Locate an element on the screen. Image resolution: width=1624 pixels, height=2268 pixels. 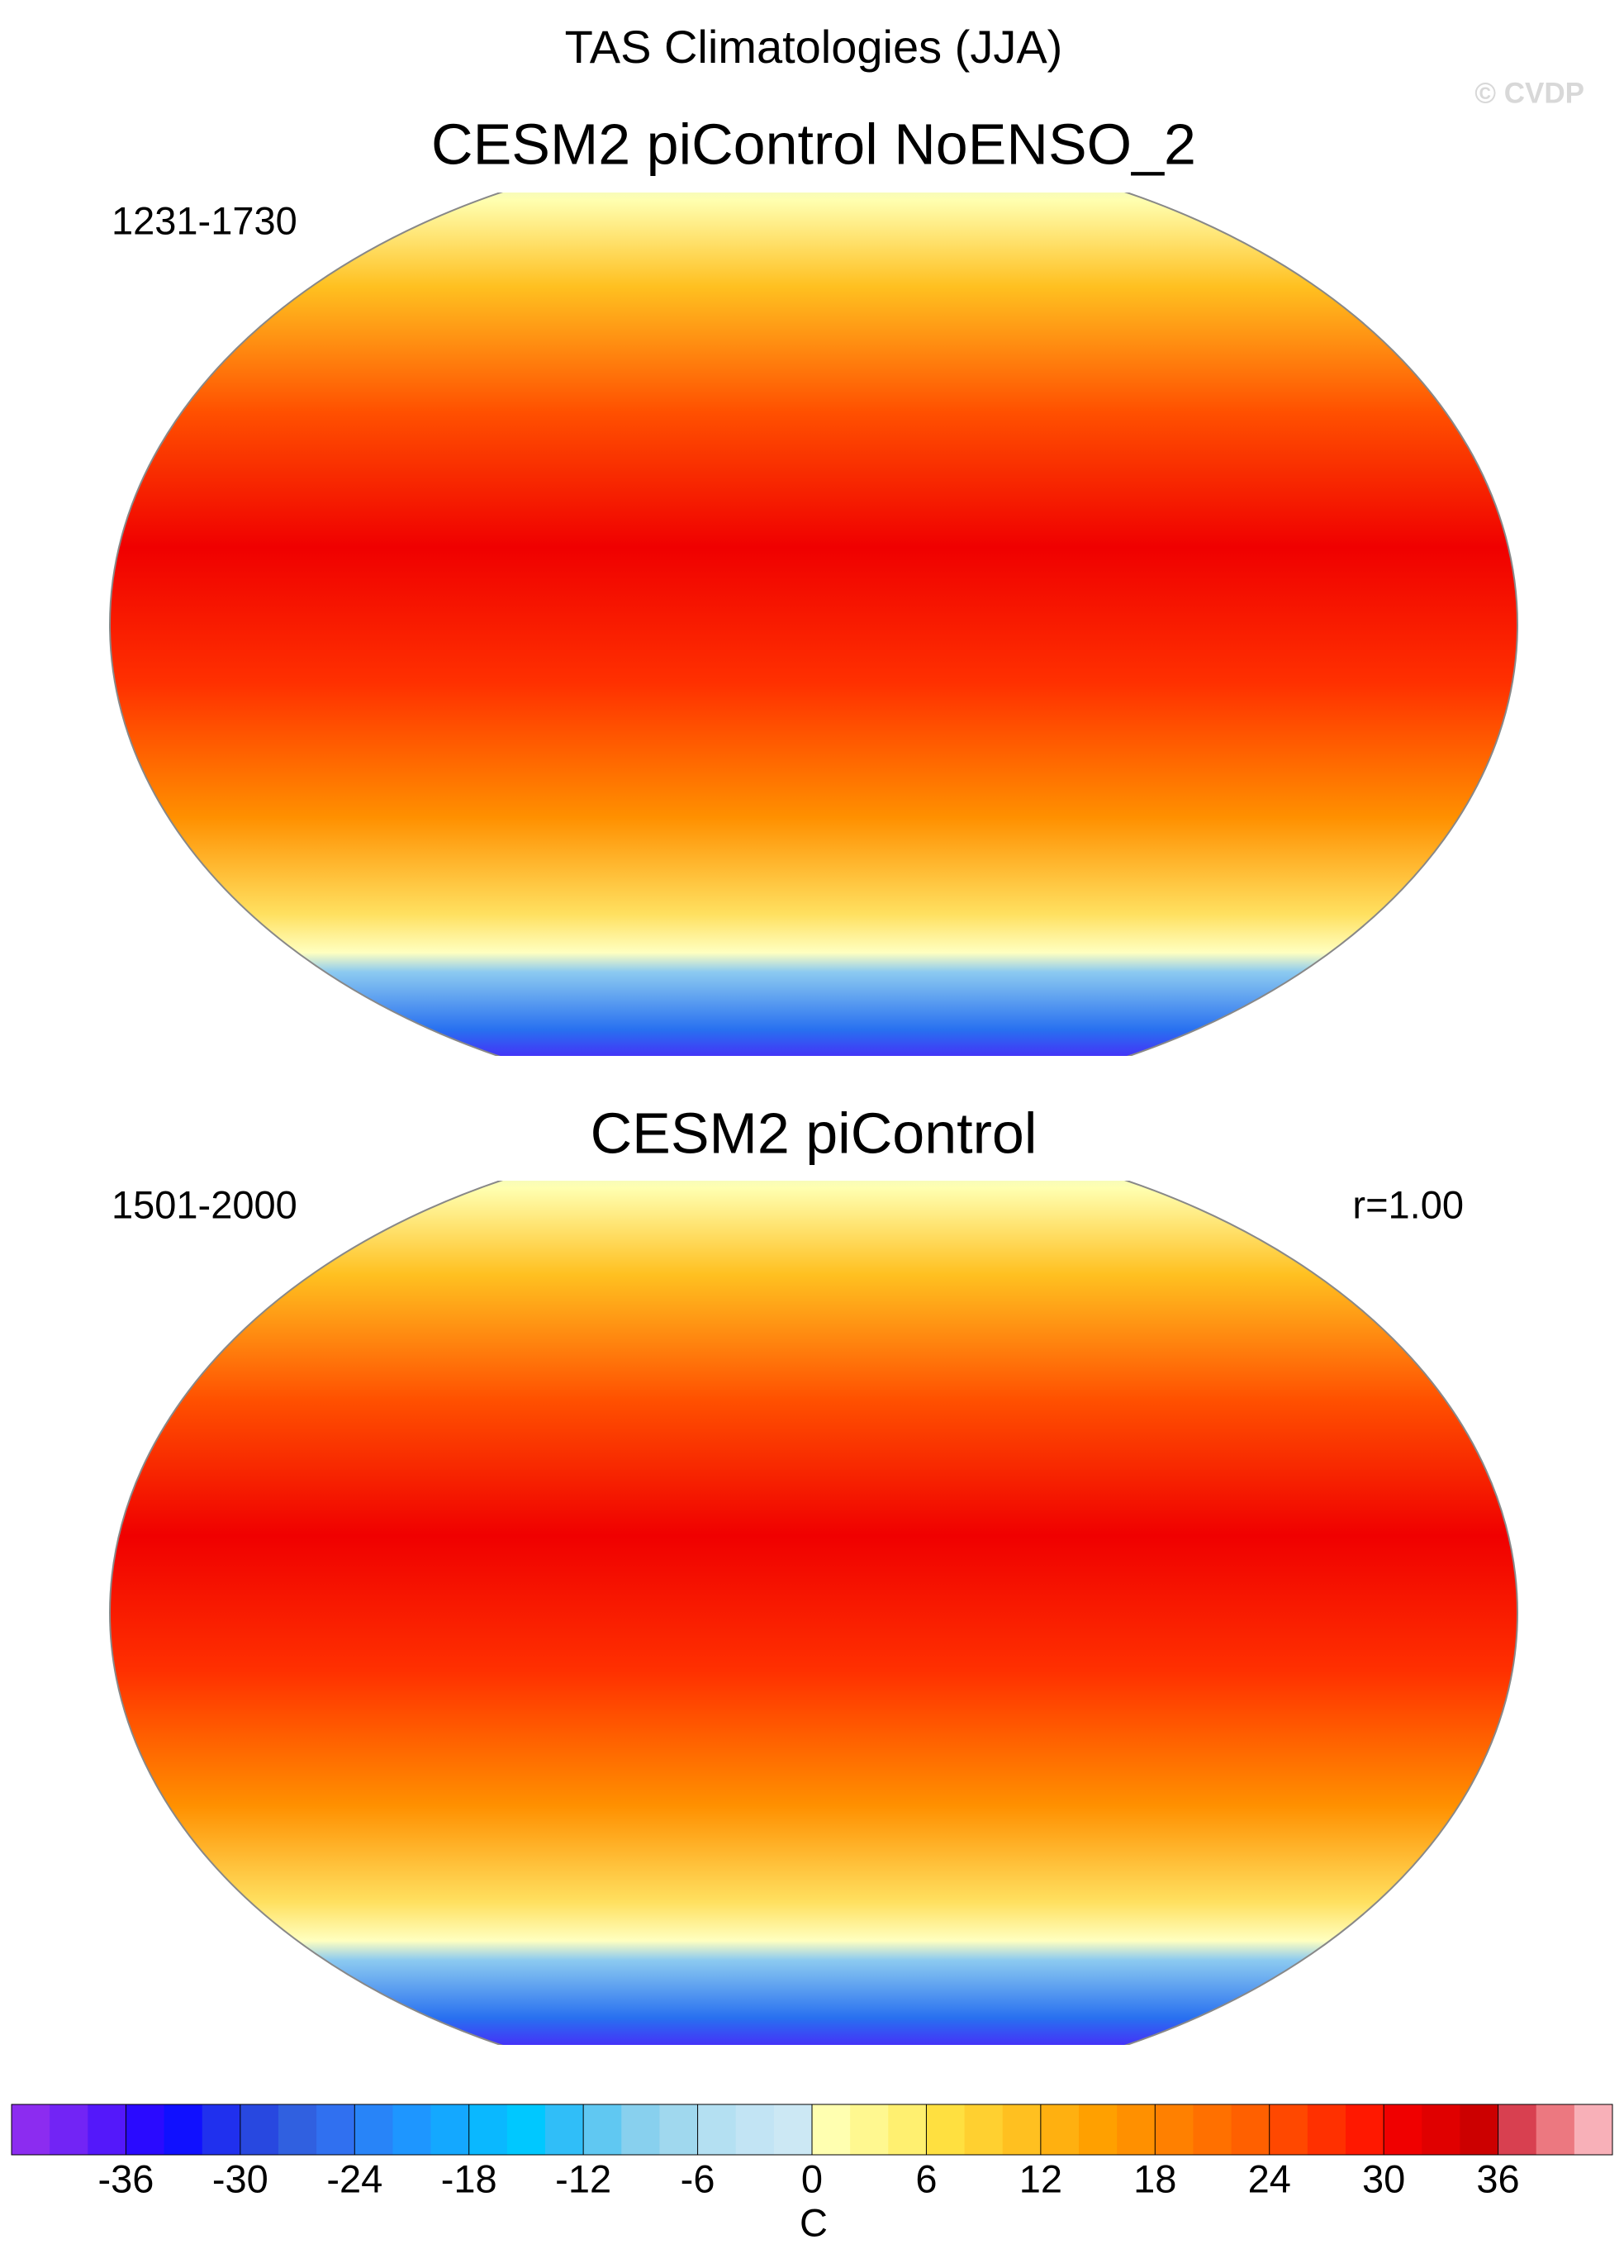
colorbar-tick-label: 30 is located at coordinates (1384, 2178).